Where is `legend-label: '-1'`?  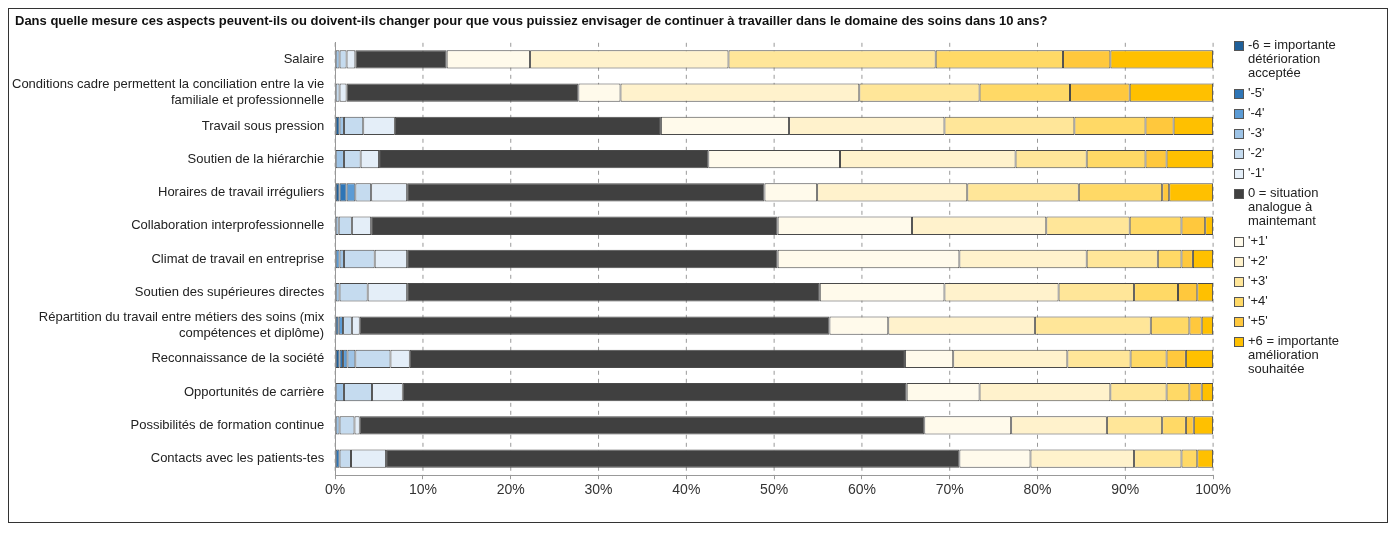 legend-label: '-1' is located at coordinates (1256, 172).